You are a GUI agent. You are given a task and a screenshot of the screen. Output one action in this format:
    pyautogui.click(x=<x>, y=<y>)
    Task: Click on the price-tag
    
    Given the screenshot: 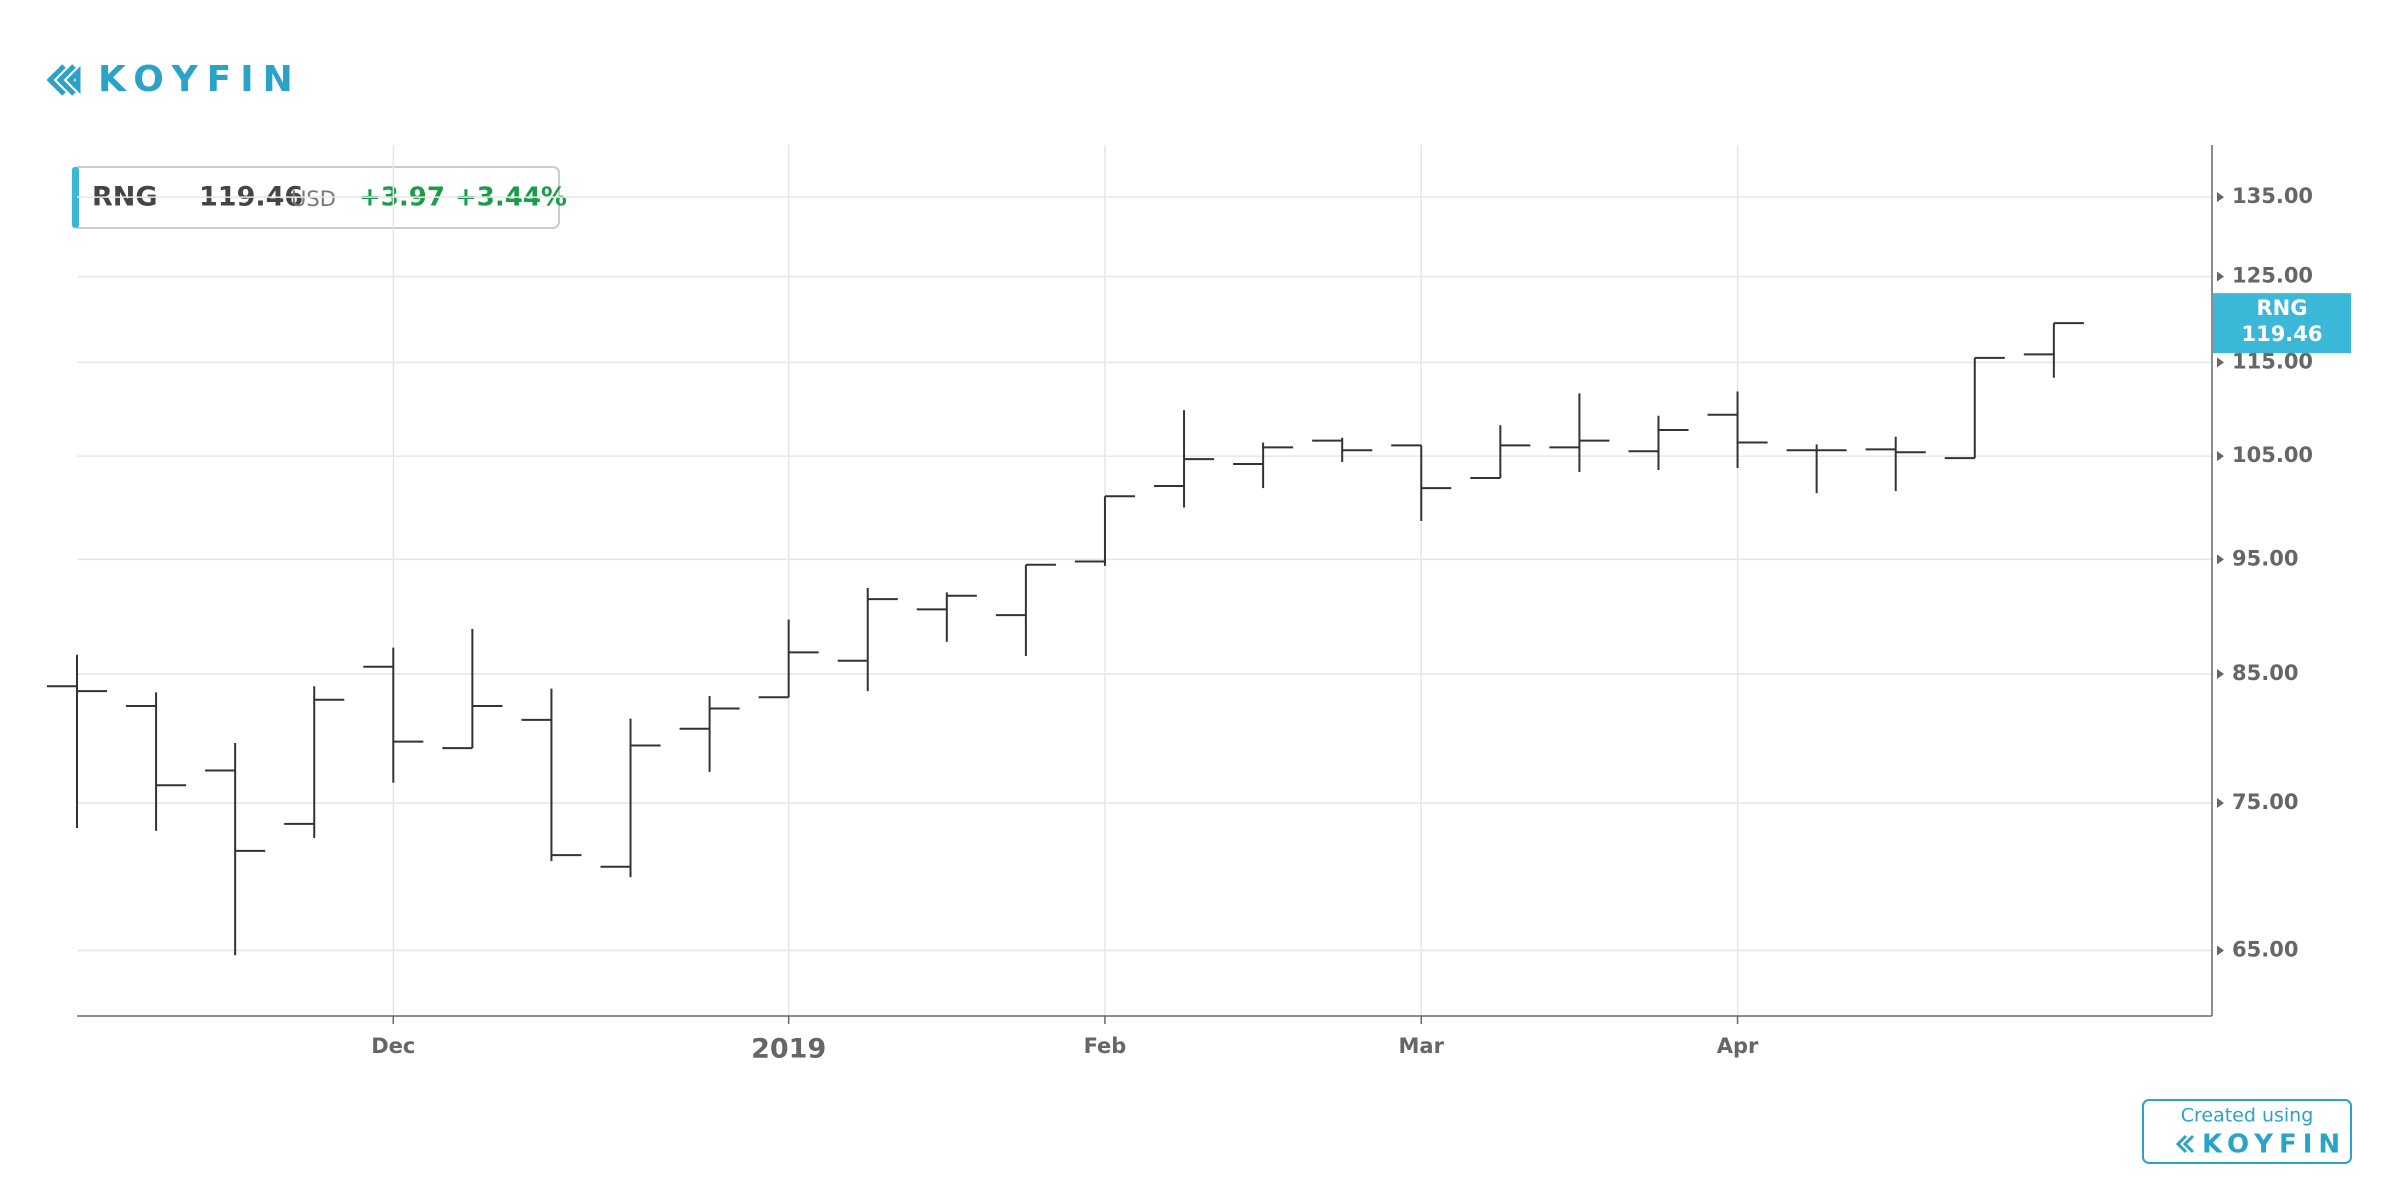 What is the action you would take?
    pyautogui.click(x=2282, y=323)
    